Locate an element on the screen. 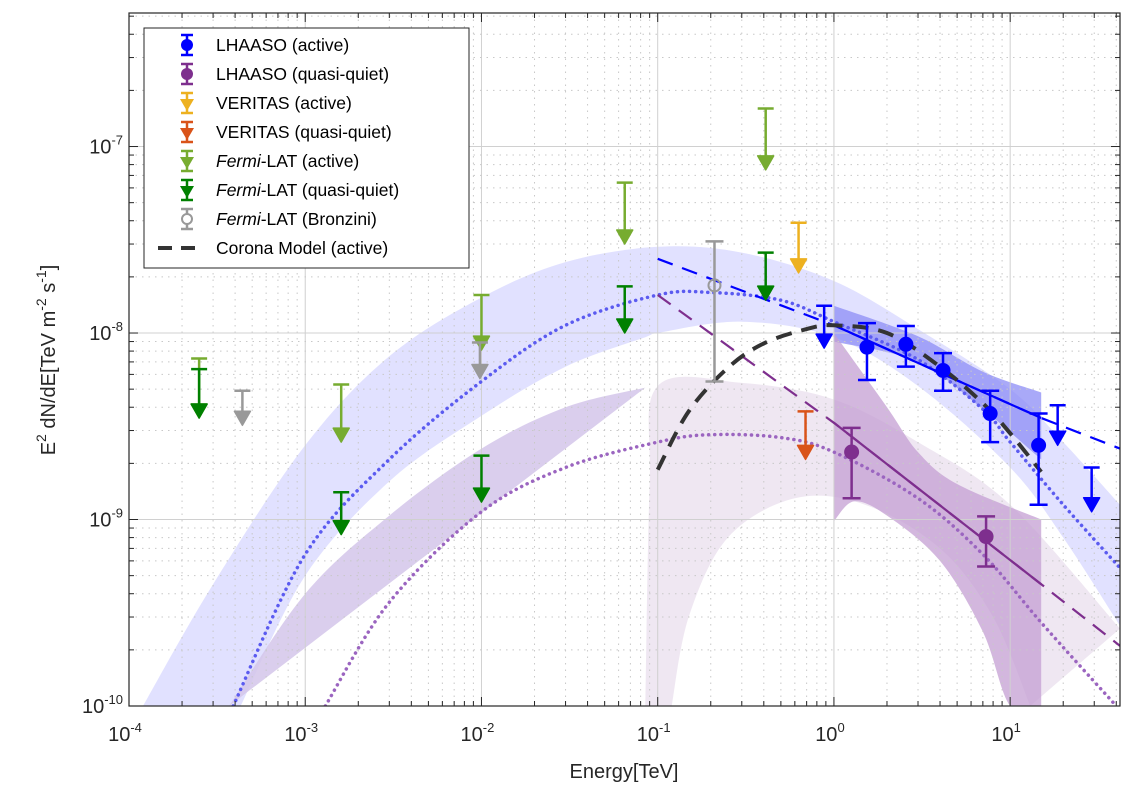 The height and width of the screenshot is (793, 1142). legend-item: Corona Model (active) is located at coordinates (273, 248).